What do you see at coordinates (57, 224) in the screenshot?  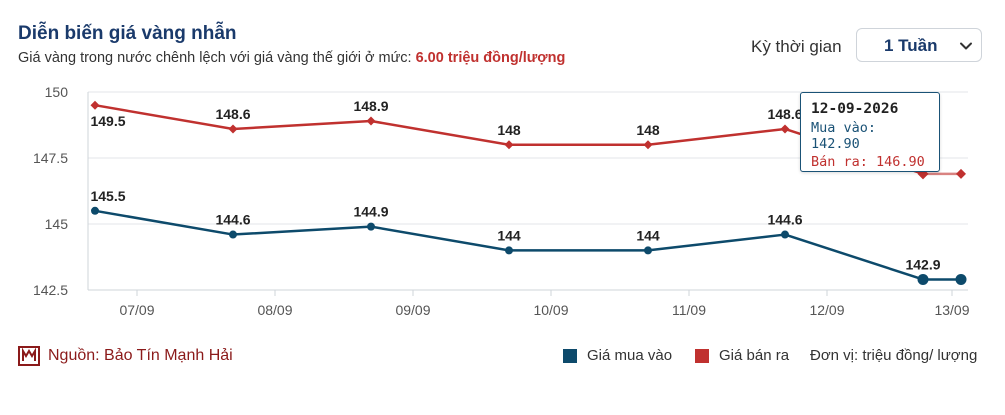 I see `y-tick-label: 145` at bounding box center [57, 224].